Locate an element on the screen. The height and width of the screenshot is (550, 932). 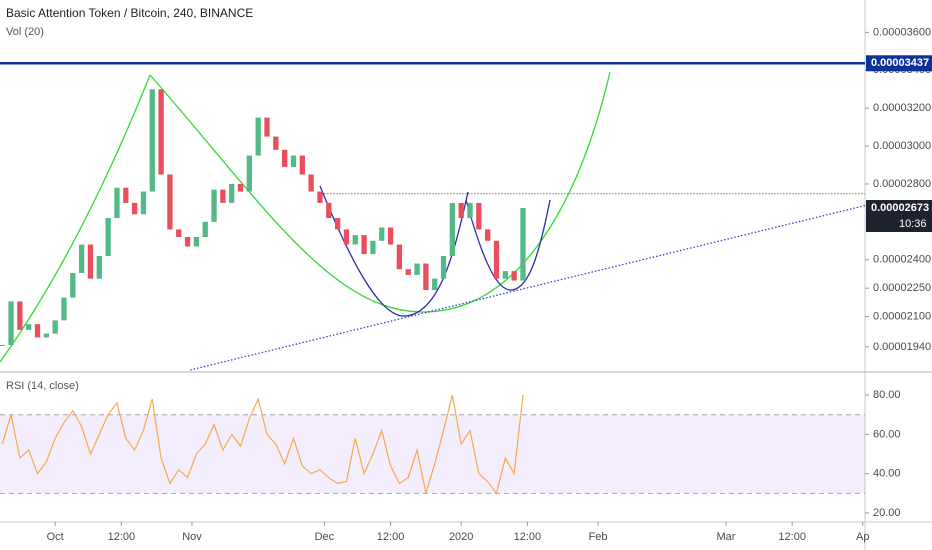
blue-handle is located at coordinates (508, 245).